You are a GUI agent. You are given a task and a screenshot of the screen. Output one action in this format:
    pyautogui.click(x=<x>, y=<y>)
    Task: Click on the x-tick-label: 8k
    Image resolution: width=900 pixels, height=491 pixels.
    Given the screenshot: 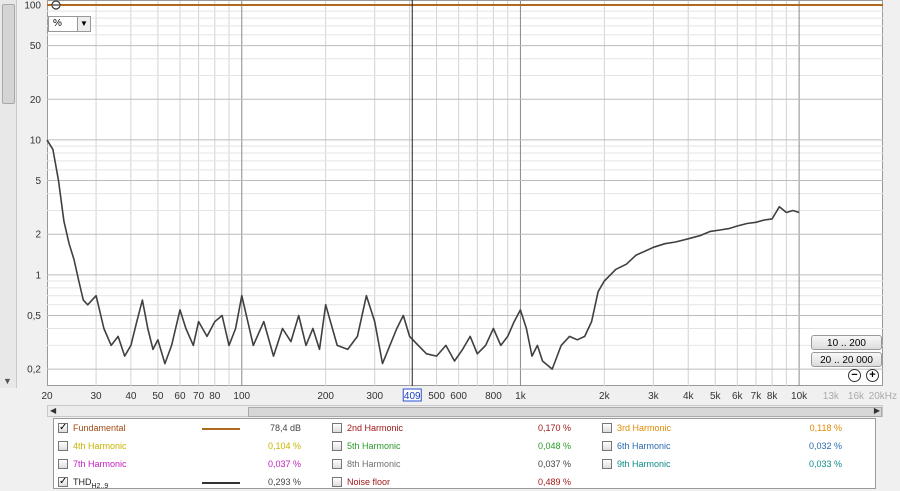 What is the action you would take?
    pyautogui.click(x=773, y=396)
    